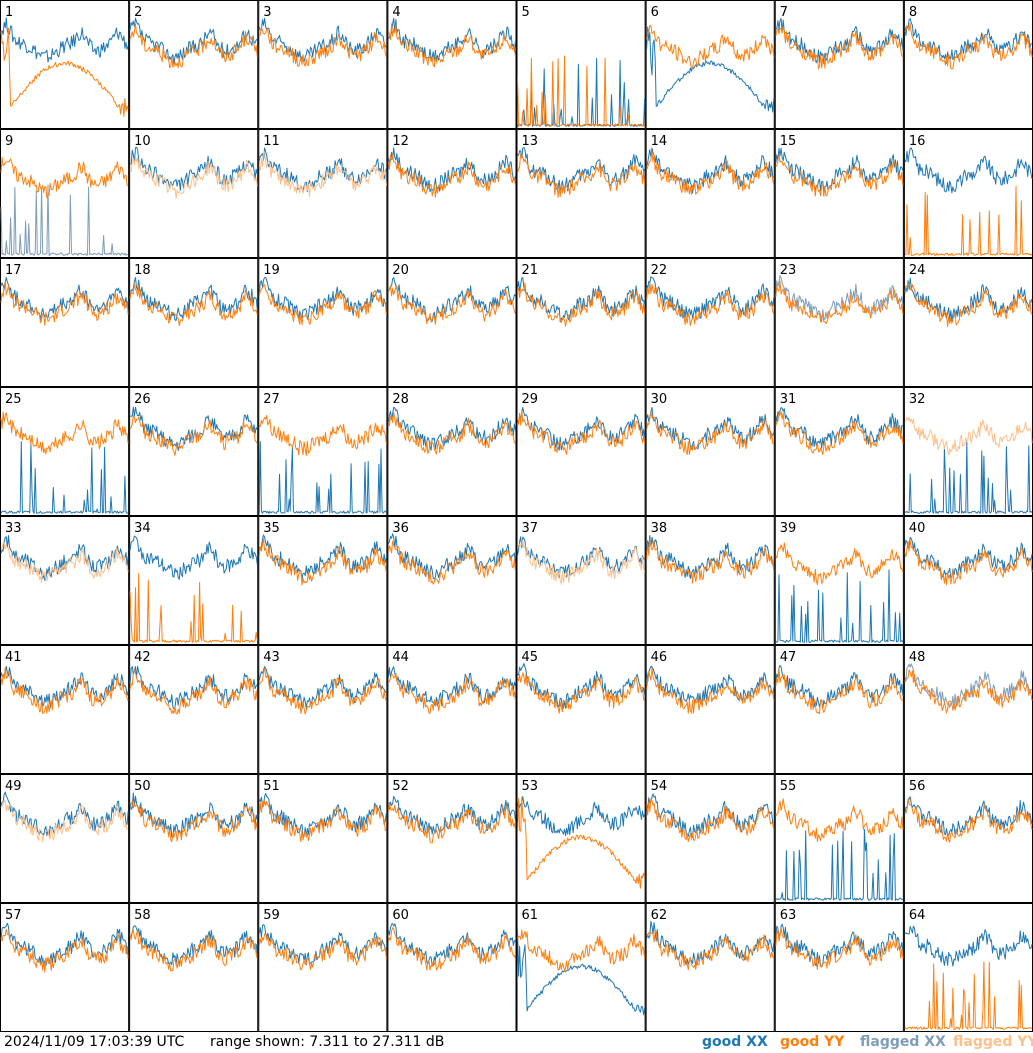 The height and width of the screenshot is (1053, 1033). What do you see at coordinates (917, 399) in the screenshot?
I see `panel-label: 32` at bounding box center [917, 399].